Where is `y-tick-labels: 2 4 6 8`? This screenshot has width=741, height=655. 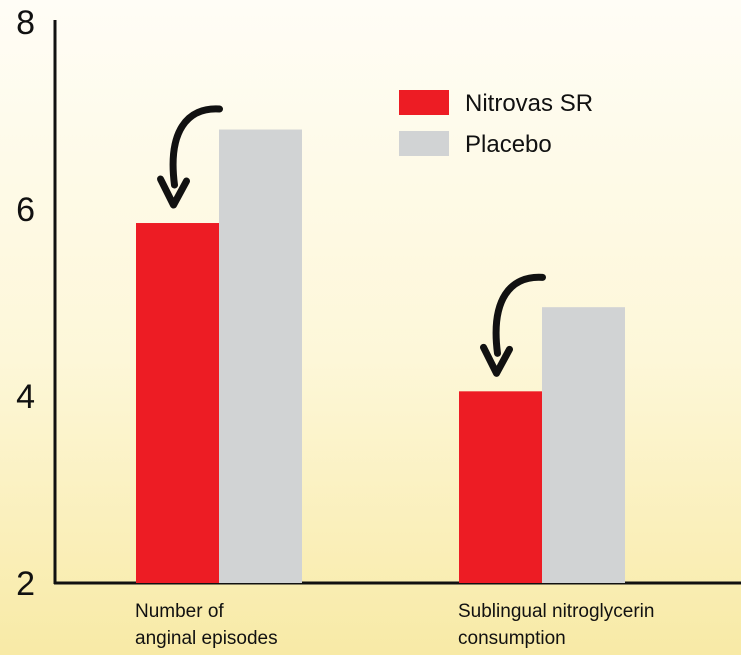
y-tick-labels: 2 4 6 8 is located at coordinates (25, 303).